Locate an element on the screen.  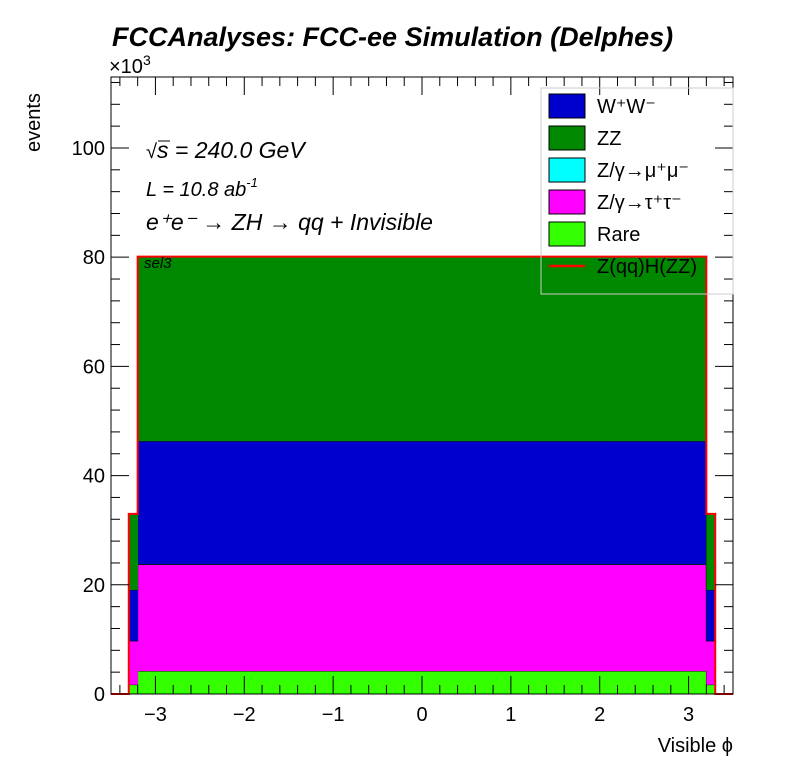
legend-label-signal: Z(qq)H(ZZ) is located at coordinates (647, 267).